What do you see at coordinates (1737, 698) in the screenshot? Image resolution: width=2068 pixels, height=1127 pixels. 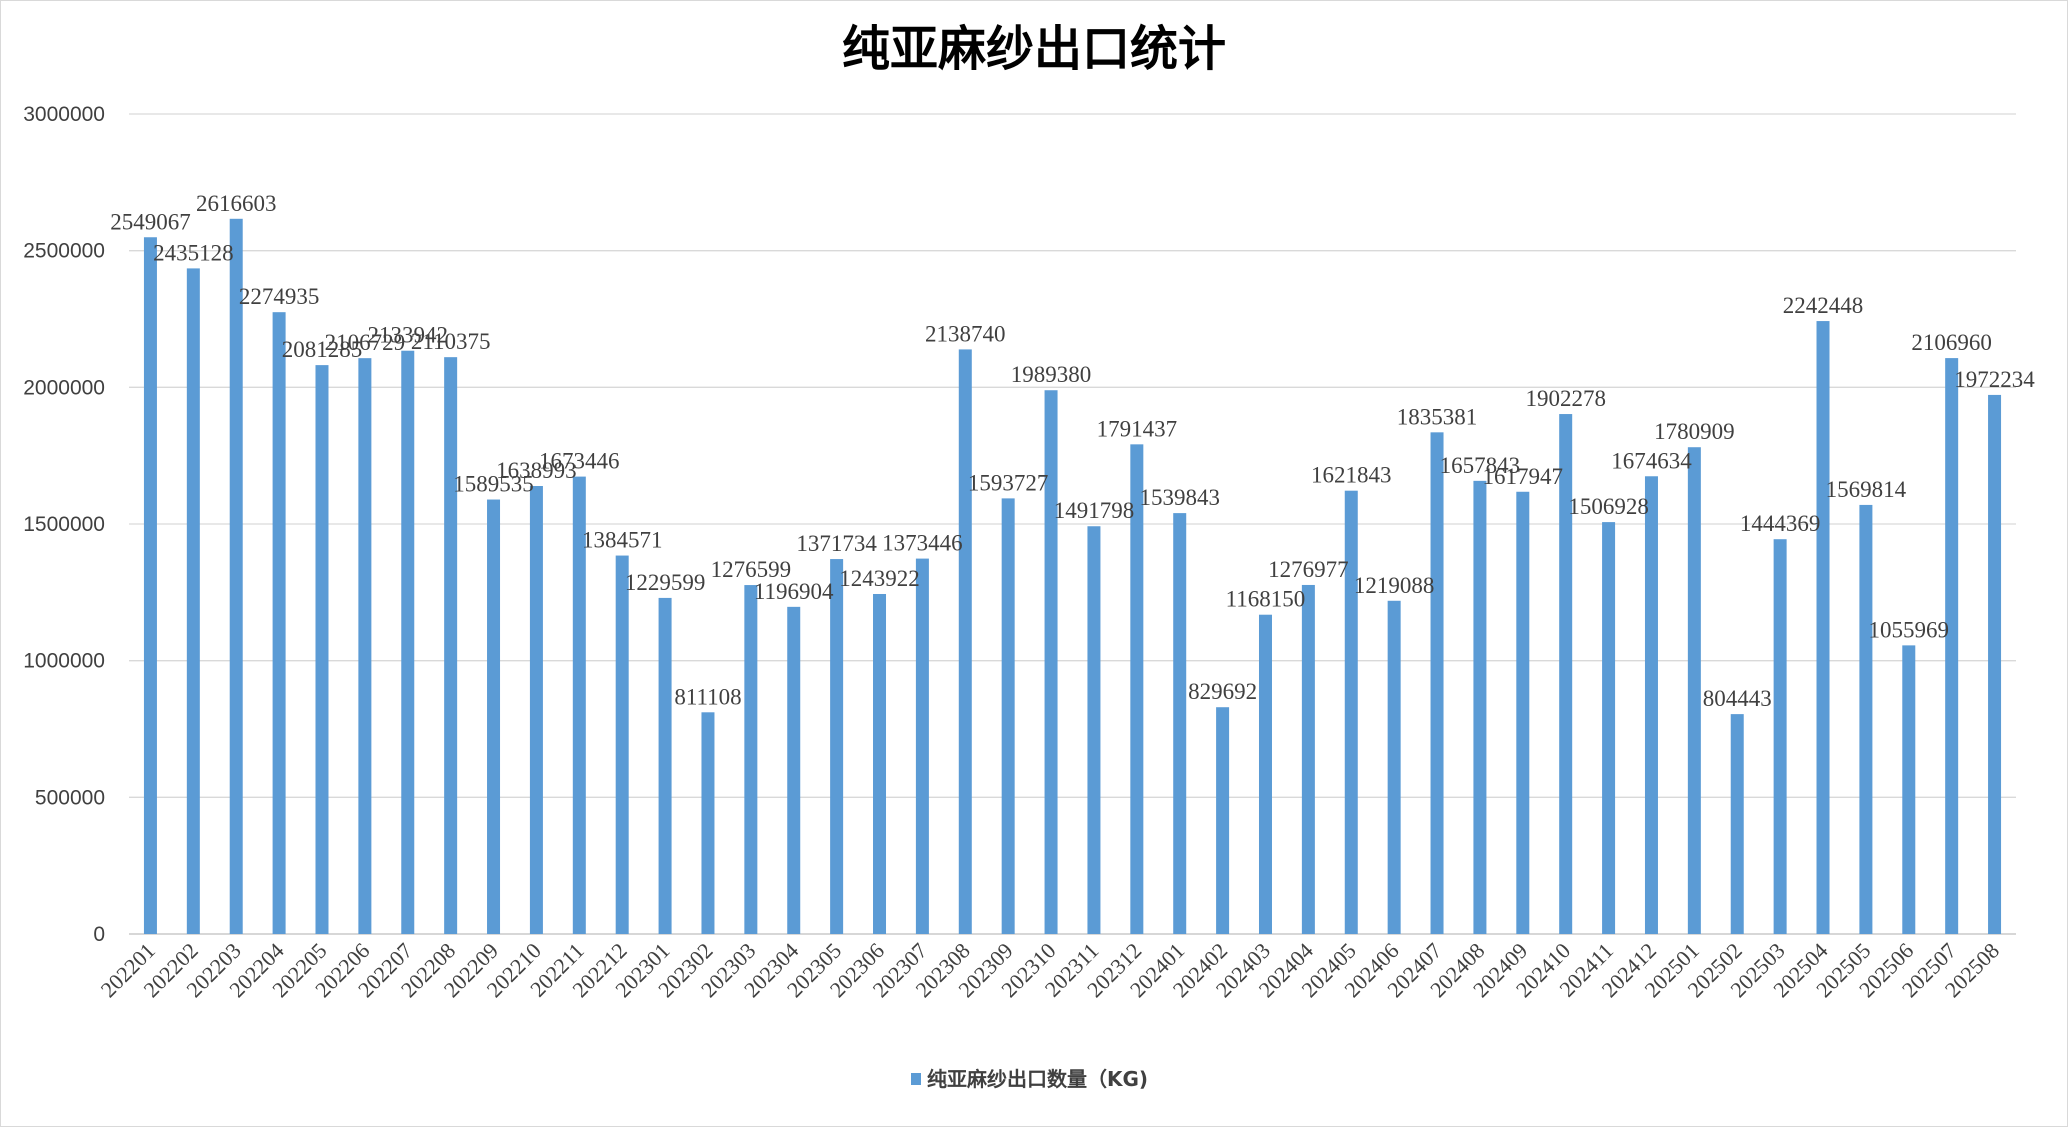 I see `data-label: 804443` at bounding box center [1737, 698].